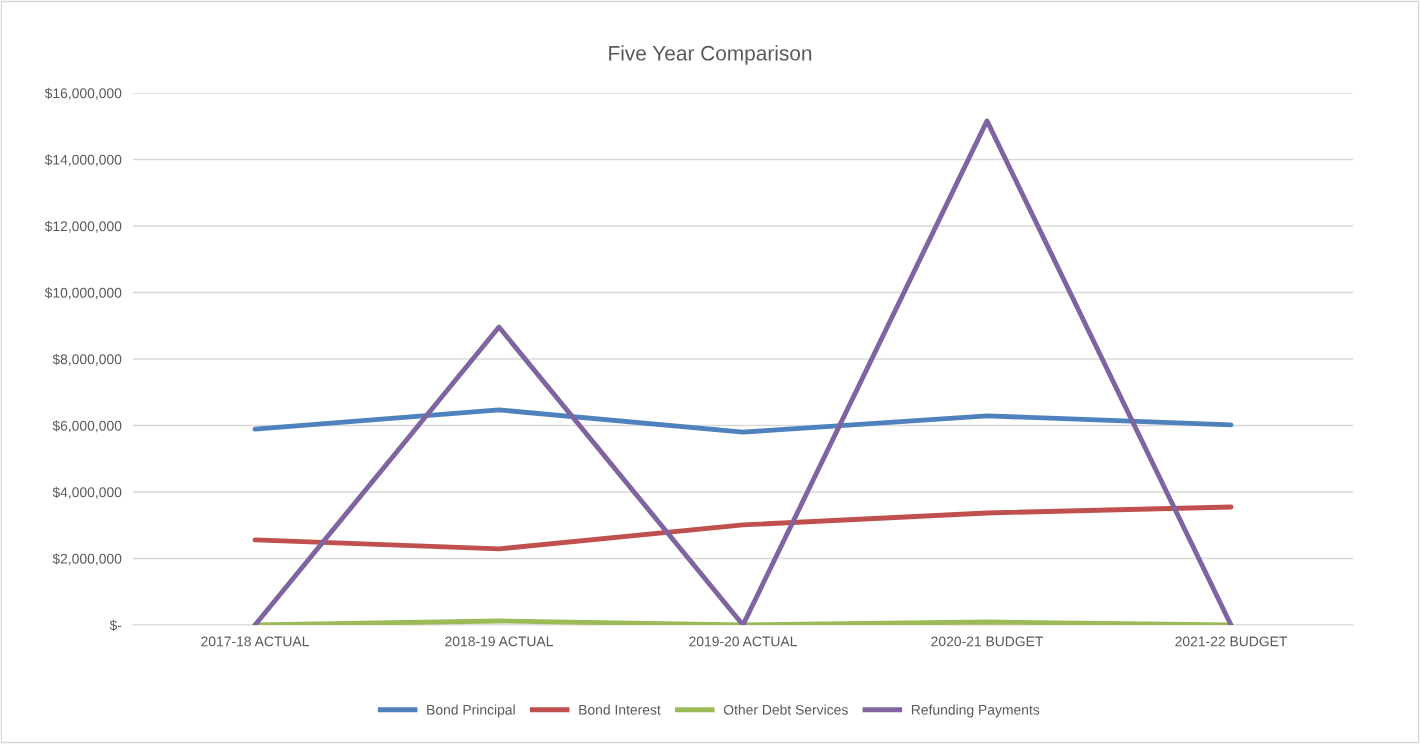  I want to click on x-tick-label: 2018-19 ACTUAL, so click(499, 641).